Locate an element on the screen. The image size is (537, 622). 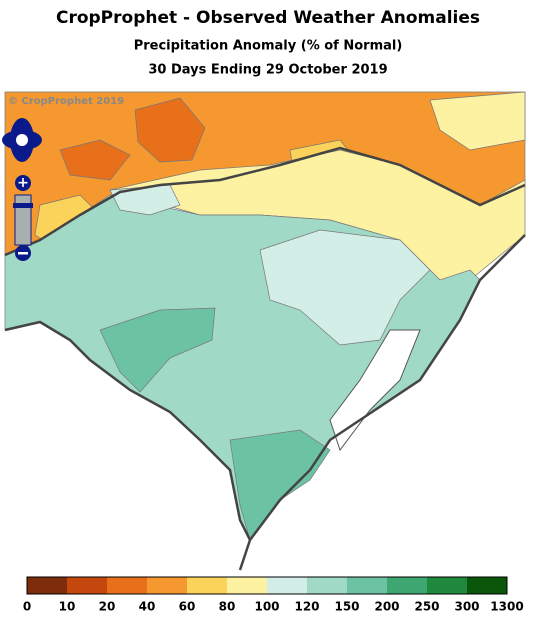
legend-frame is located at coordinates (267, 585).